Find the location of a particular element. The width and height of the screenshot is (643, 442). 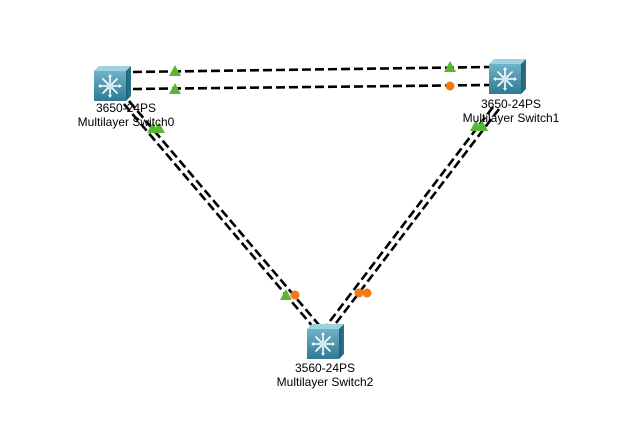

device-label-switch0: 3650-24PS Multilayer Switch0 is located at coordinates (126, 115).